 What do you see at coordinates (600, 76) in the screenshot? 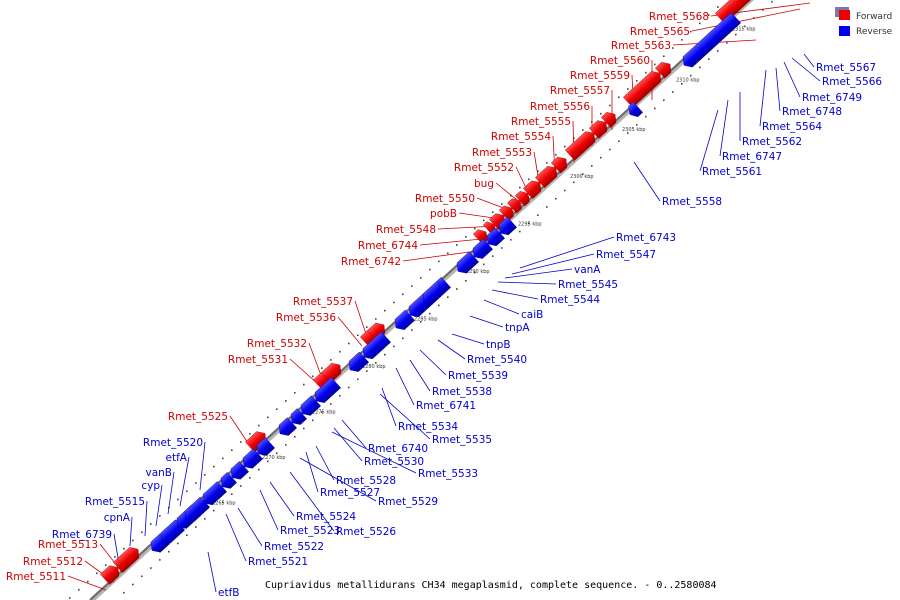
I see `gene-label: Rmet_5559` at bounding box center [600, 76].